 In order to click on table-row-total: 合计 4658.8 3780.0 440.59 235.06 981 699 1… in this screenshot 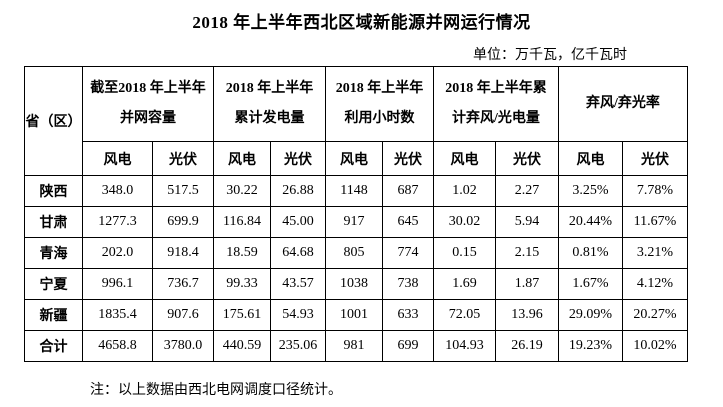, I will do `click(356, 346)`.